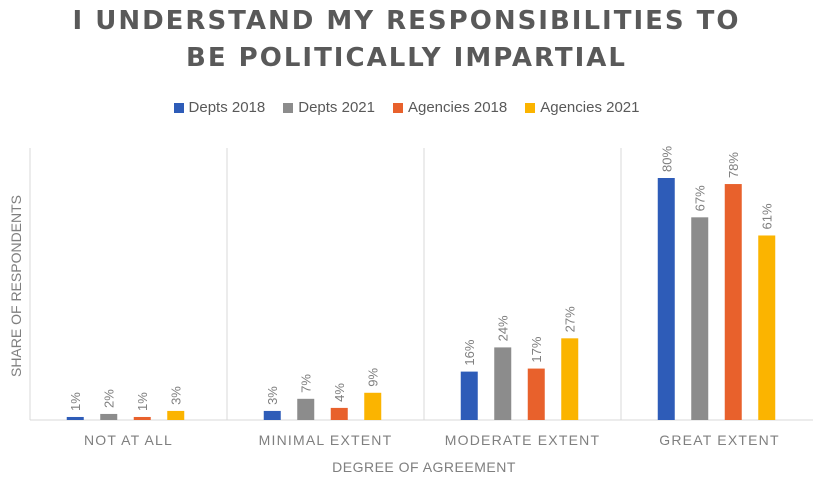  Describe the element at coordinates (16, 286) in the screenshot. I see `y-axis-label: SHARE OF RESPONDENTS` at that location.